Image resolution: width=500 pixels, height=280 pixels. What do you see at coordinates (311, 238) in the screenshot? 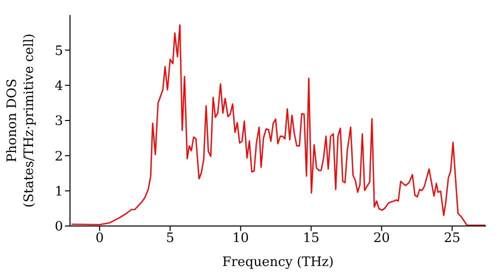
I see `x-tick-label: 15` at bounding box center [311, 238].